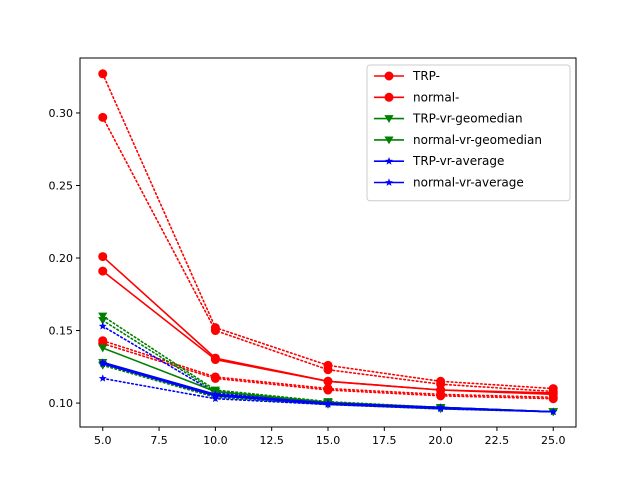  Describe the element at coordinates (328, 440) in the screenshot. I see `x-tick-label: 15.0` at that location.